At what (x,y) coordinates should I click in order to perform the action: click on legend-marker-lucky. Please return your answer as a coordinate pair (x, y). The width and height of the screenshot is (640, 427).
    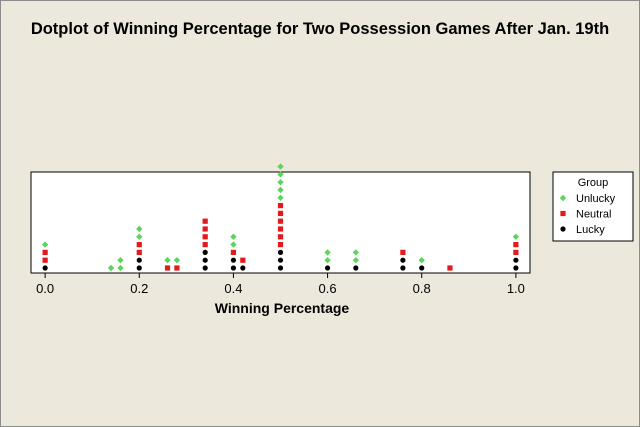
    Looking at the image, I should click on (563, 229).